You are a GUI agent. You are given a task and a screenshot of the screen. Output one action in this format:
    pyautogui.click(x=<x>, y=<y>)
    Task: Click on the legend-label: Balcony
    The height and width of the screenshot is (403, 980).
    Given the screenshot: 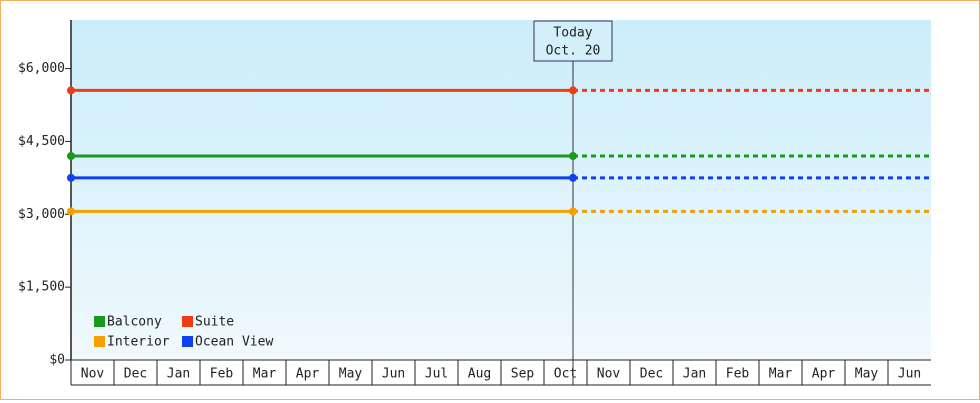 What is the action you would take?
    pyautogui.click(x=134, y=322)
    